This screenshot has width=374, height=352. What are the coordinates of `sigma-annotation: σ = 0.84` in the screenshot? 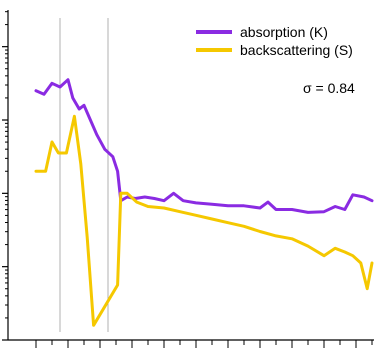 It's located at (329, 88).